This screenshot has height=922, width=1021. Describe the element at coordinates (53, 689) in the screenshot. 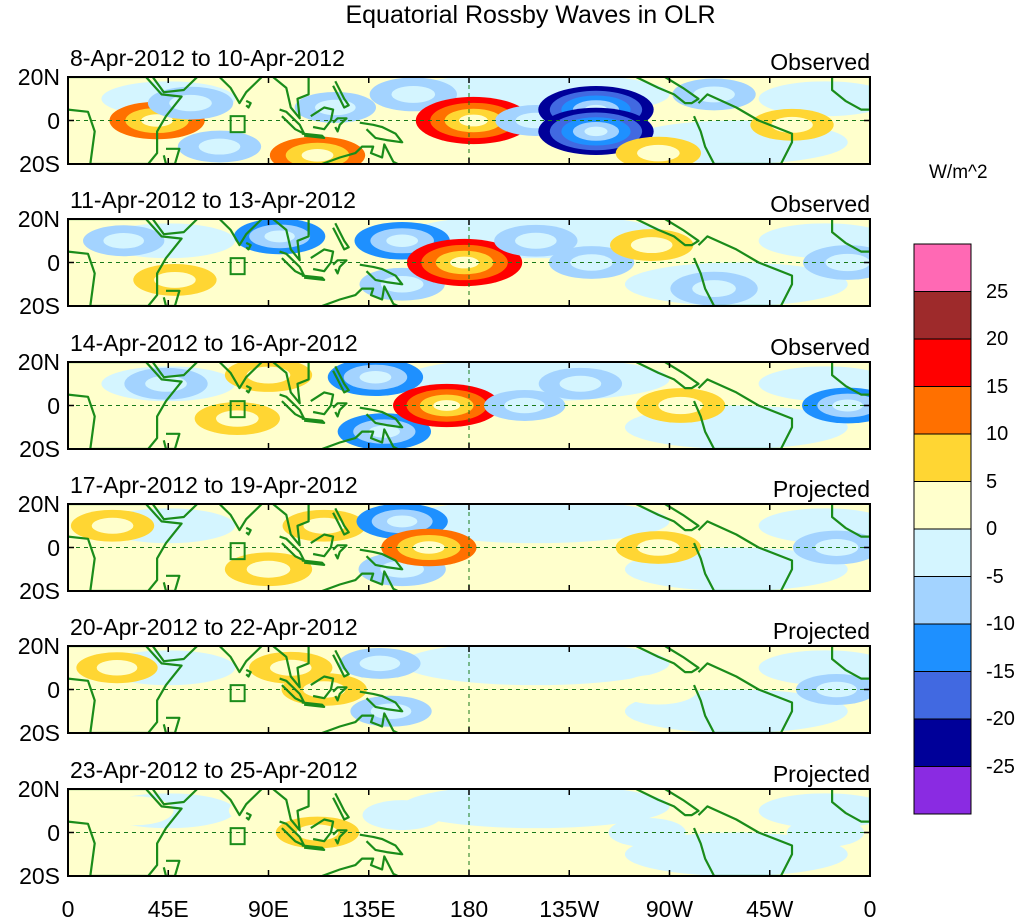

I see `lat-label: 0` at that location.